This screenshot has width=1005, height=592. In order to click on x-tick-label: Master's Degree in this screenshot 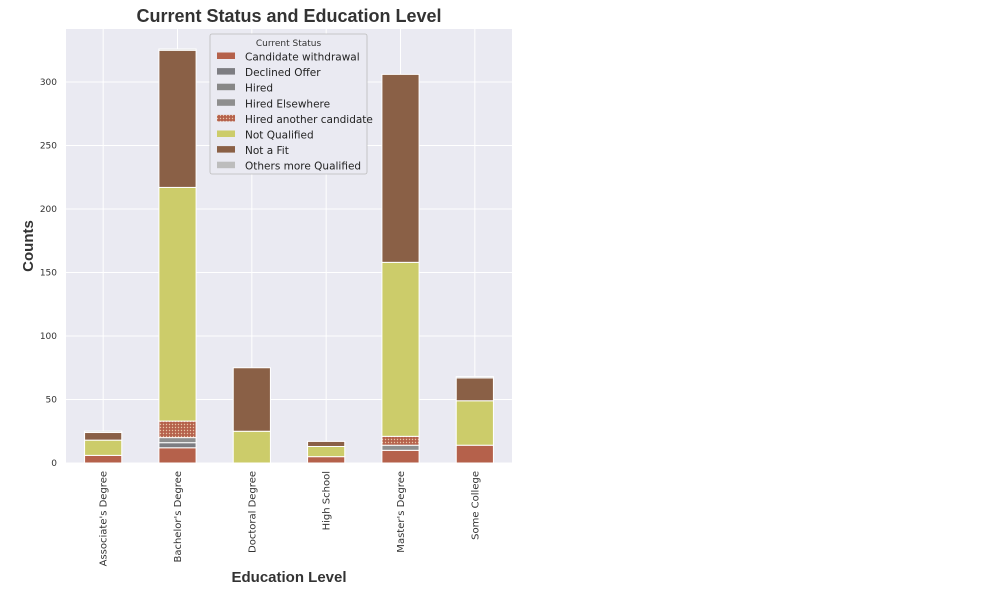, I will do `click(401, 512)`.